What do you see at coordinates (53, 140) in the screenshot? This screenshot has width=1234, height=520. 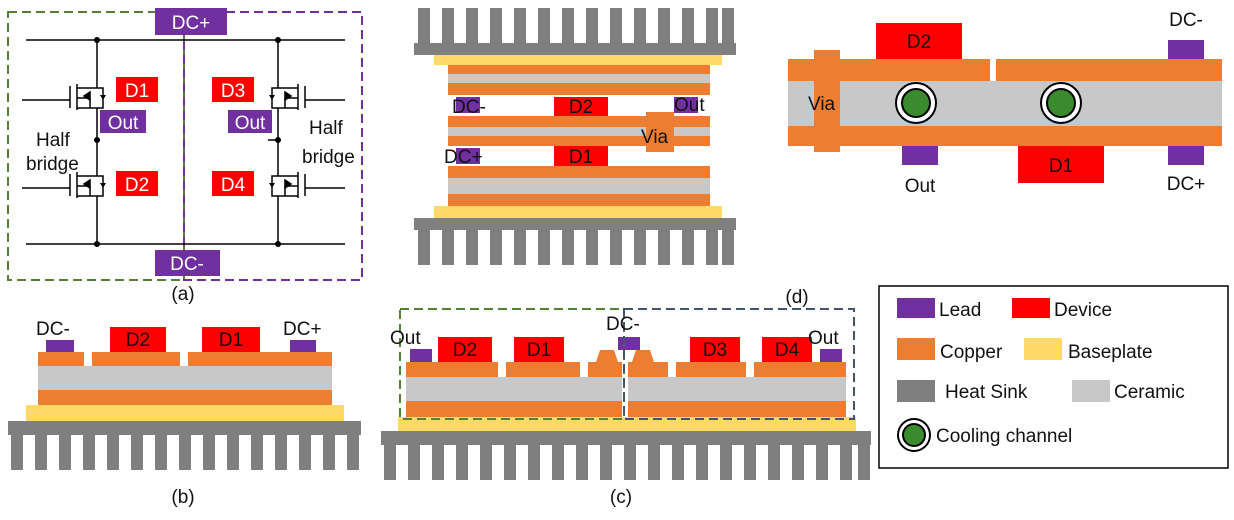 I see `half-bridge-left-line1: Half` at bounding box center [53, 140].